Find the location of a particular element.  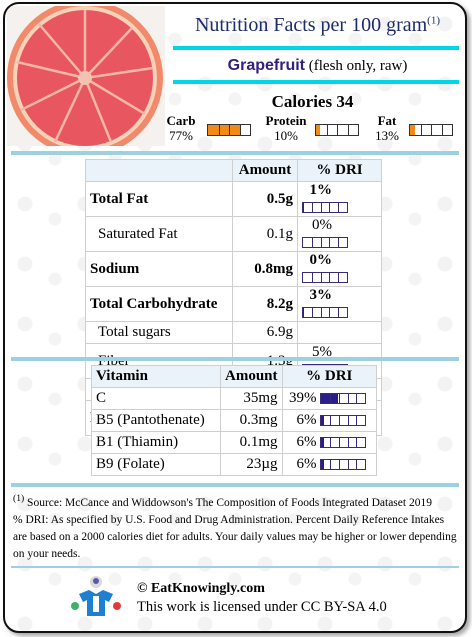

accent-bar-bottom is located at coordinates (316, 82).